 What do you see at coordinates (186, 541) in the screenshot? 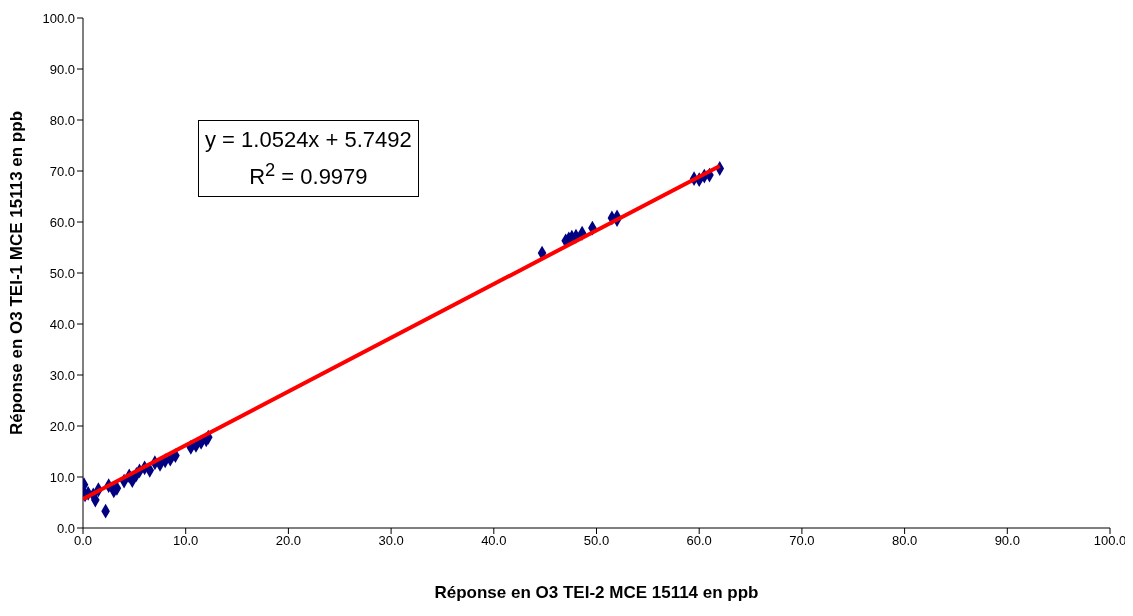
I see `x-tick-label: 10.0` at bounding box center [186, 541].